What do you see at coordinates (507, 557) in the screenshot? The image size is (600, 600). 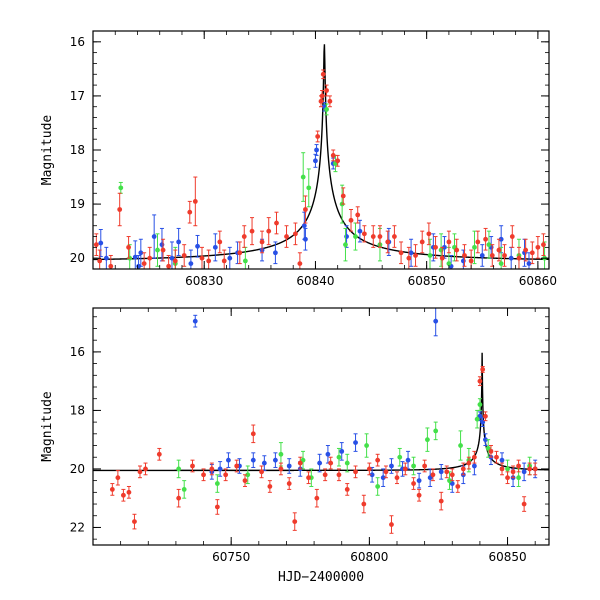 I see `x-tick-label: 60850` at bounding box center [507, 557].